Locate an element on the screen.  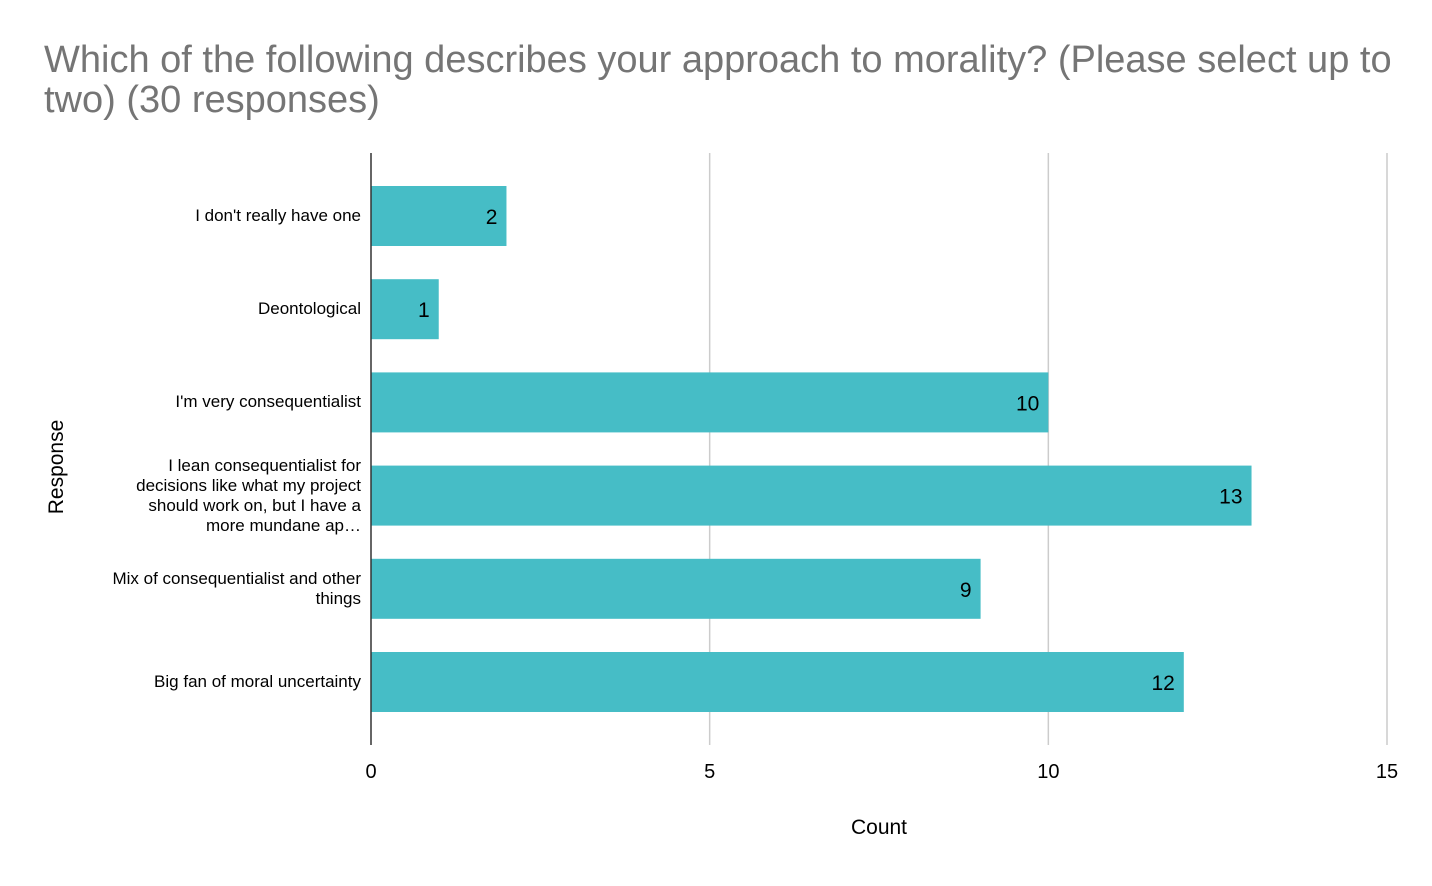
bar-value-label: 9 is located at coordinates (966, 590).